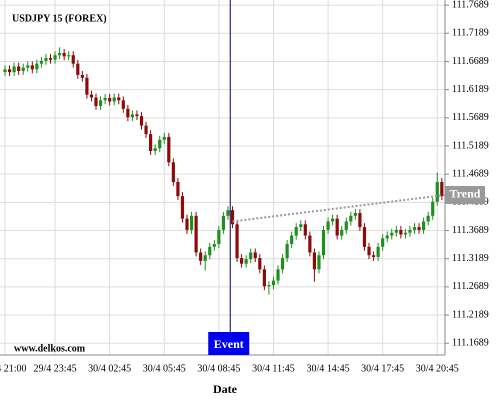 This screenshot has height=400, width=500. I want to click on event-label: Event, so click(229, 344).